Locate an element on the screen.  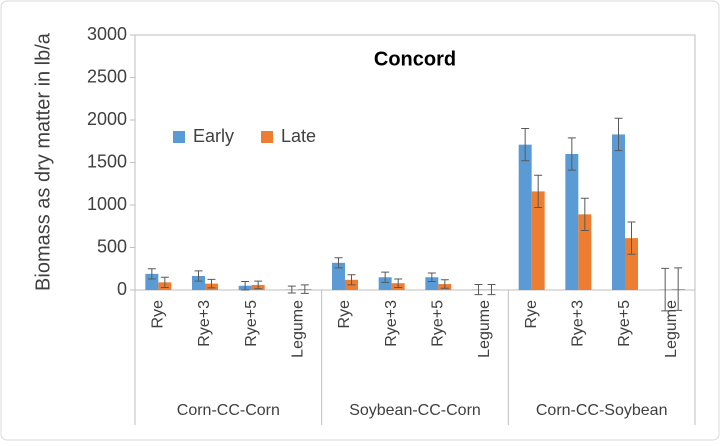
group-label: Corn-CC-Corn is located at coordinates (228, 410).